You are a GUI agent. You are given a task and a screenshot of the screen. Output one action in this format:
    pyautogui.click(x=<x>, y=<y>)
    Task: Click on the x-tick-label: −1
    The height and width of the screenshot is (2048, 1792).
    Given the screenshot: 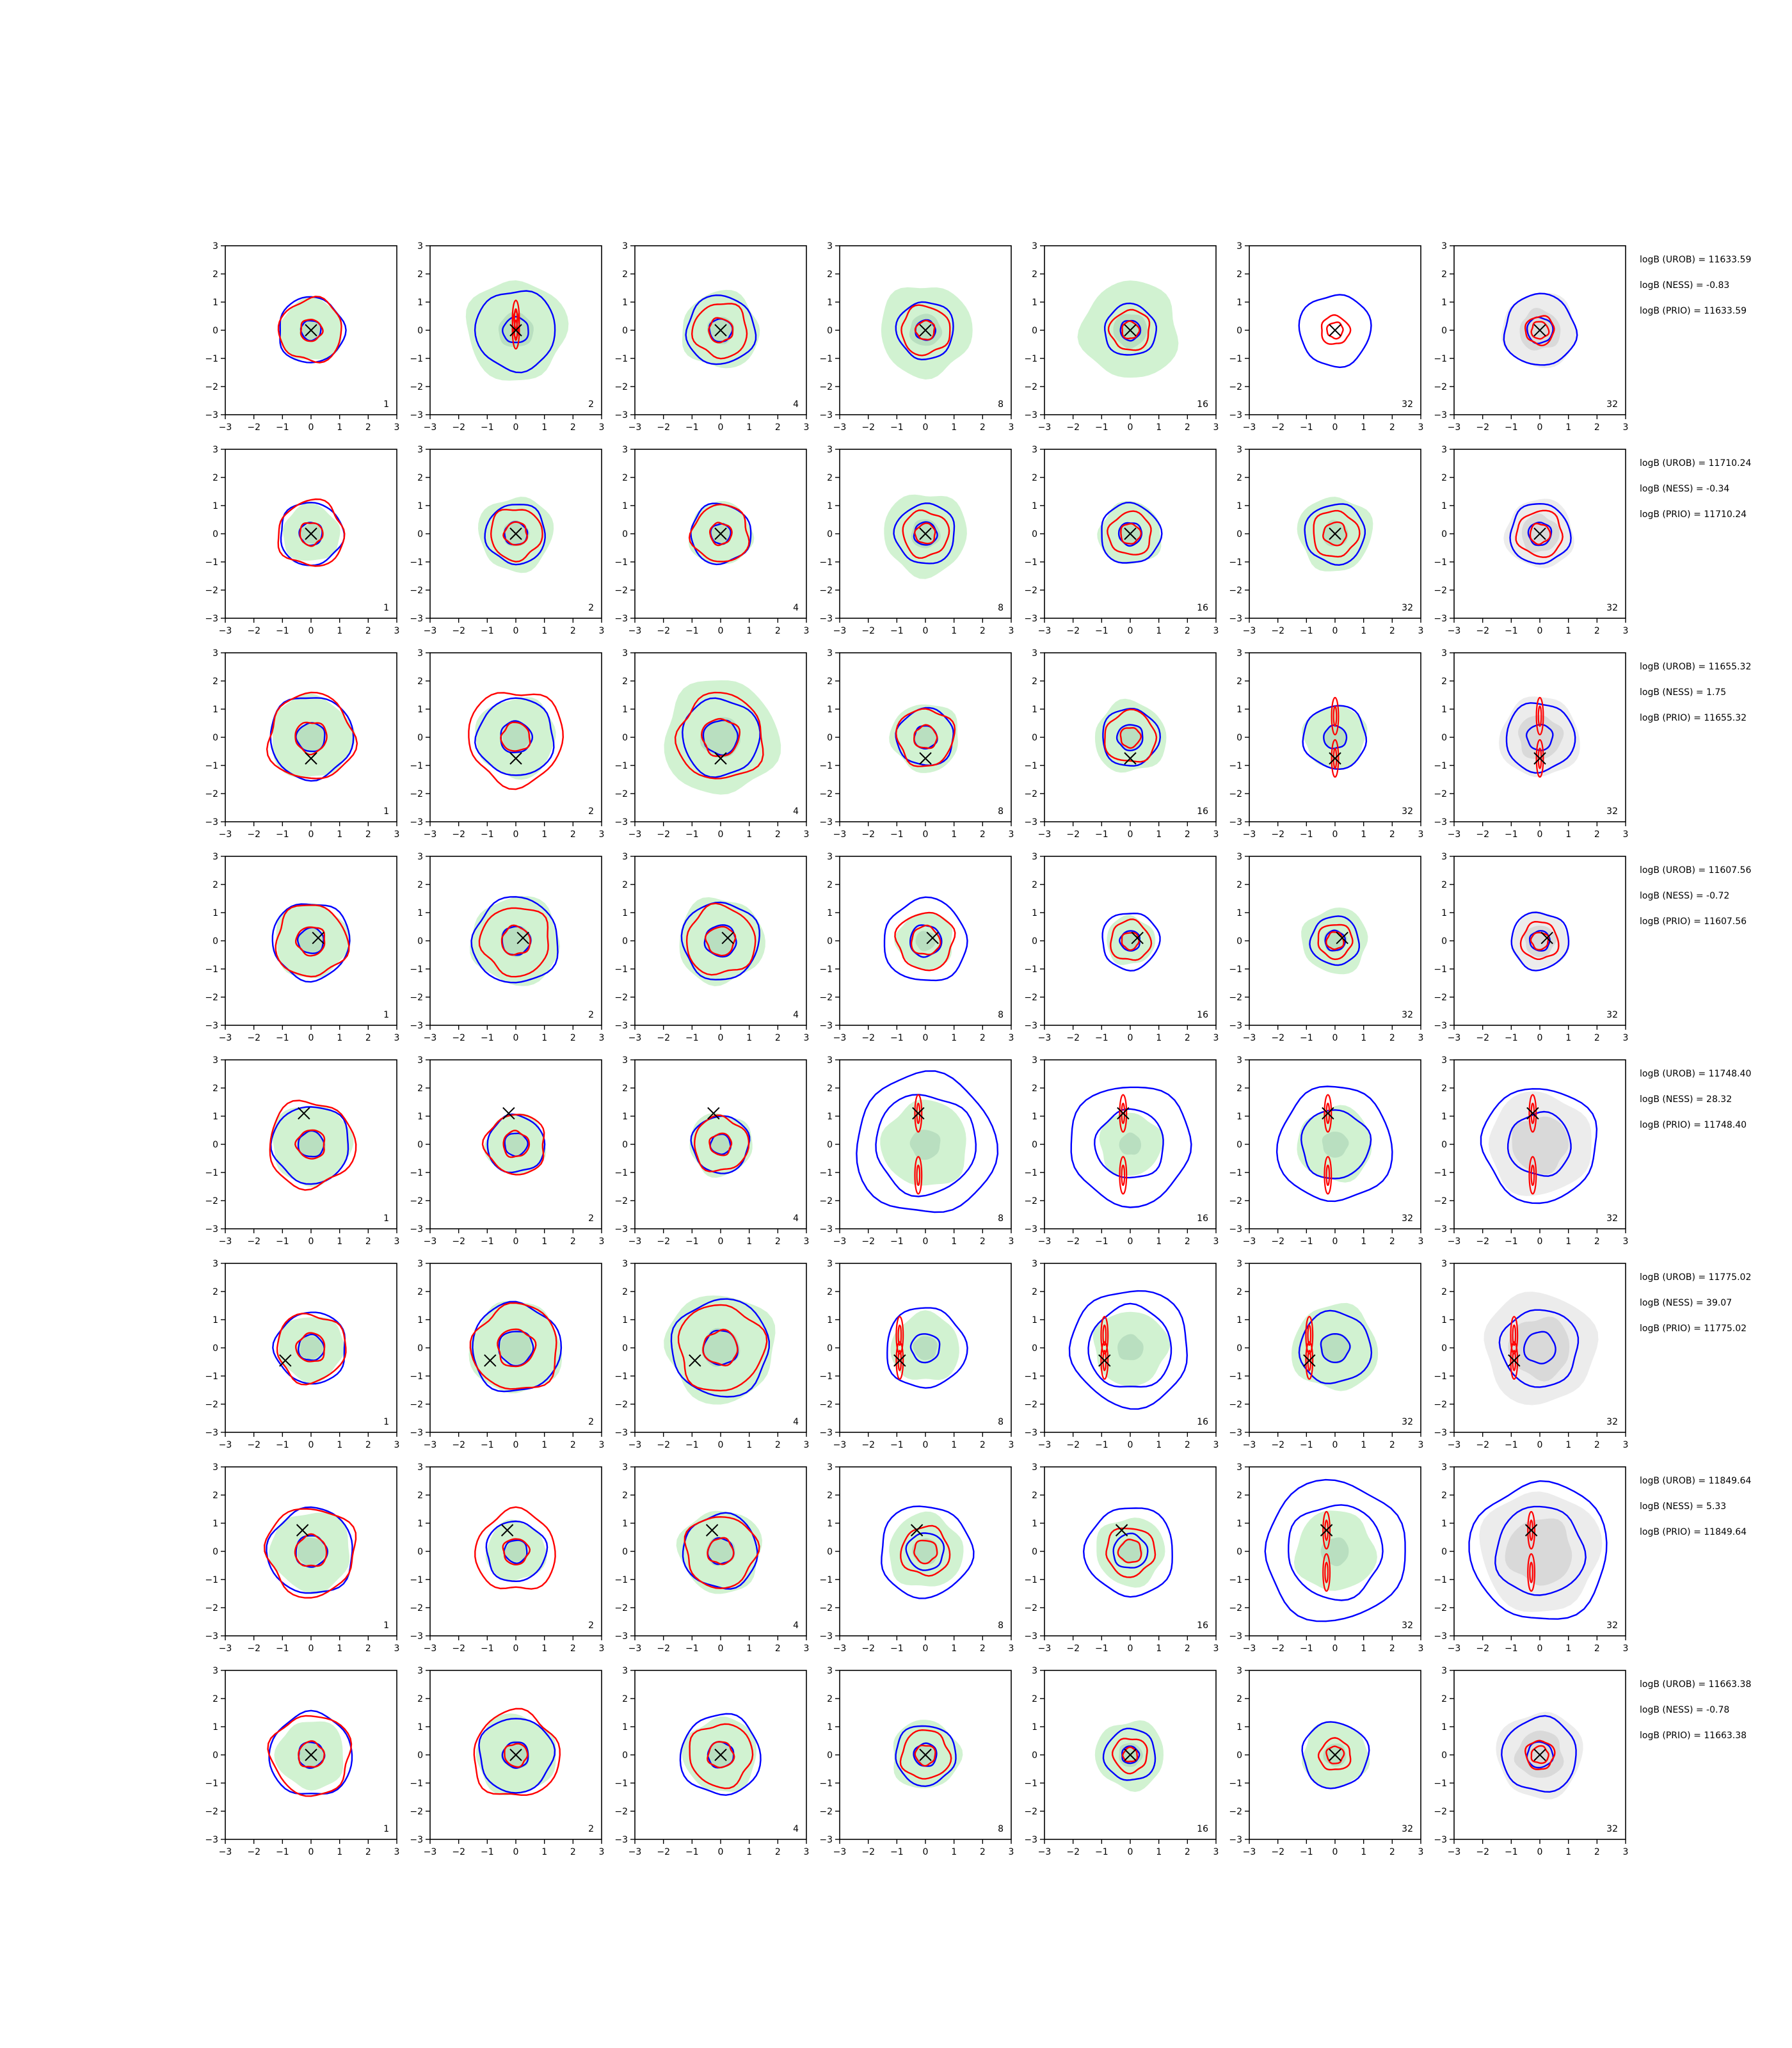 What is the action you would take?
    pyautogui.click(x=692, y=427)
    